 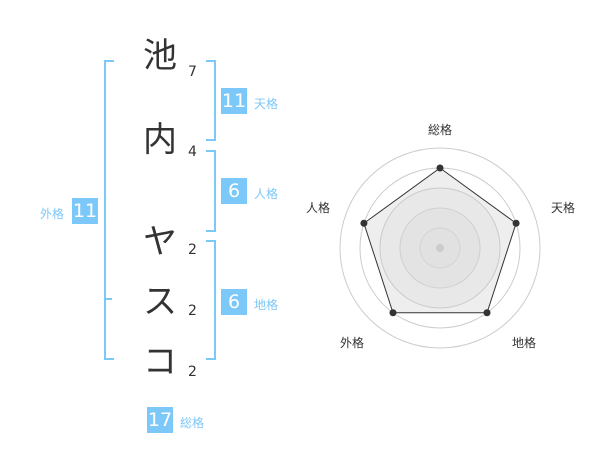 What do you see at coordinates (160, 420) in the screenshot?
I see `soukaku-value: 17` at bounding box center [160, 420].